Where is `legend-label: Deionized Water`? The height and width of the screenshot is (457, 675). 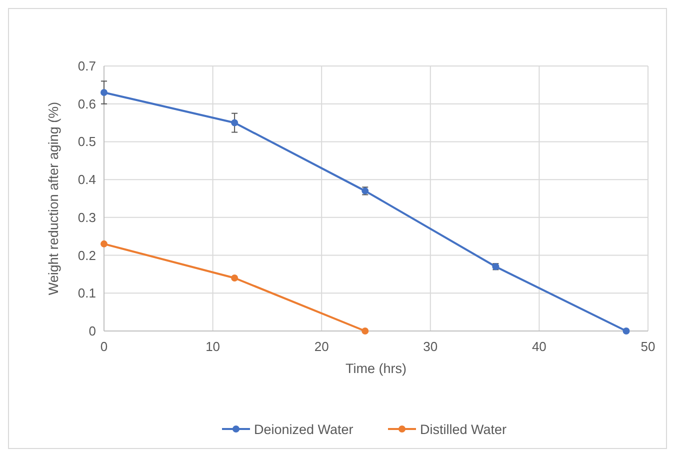
legend-label: Deionized Water is located at coordinates (304, 429).